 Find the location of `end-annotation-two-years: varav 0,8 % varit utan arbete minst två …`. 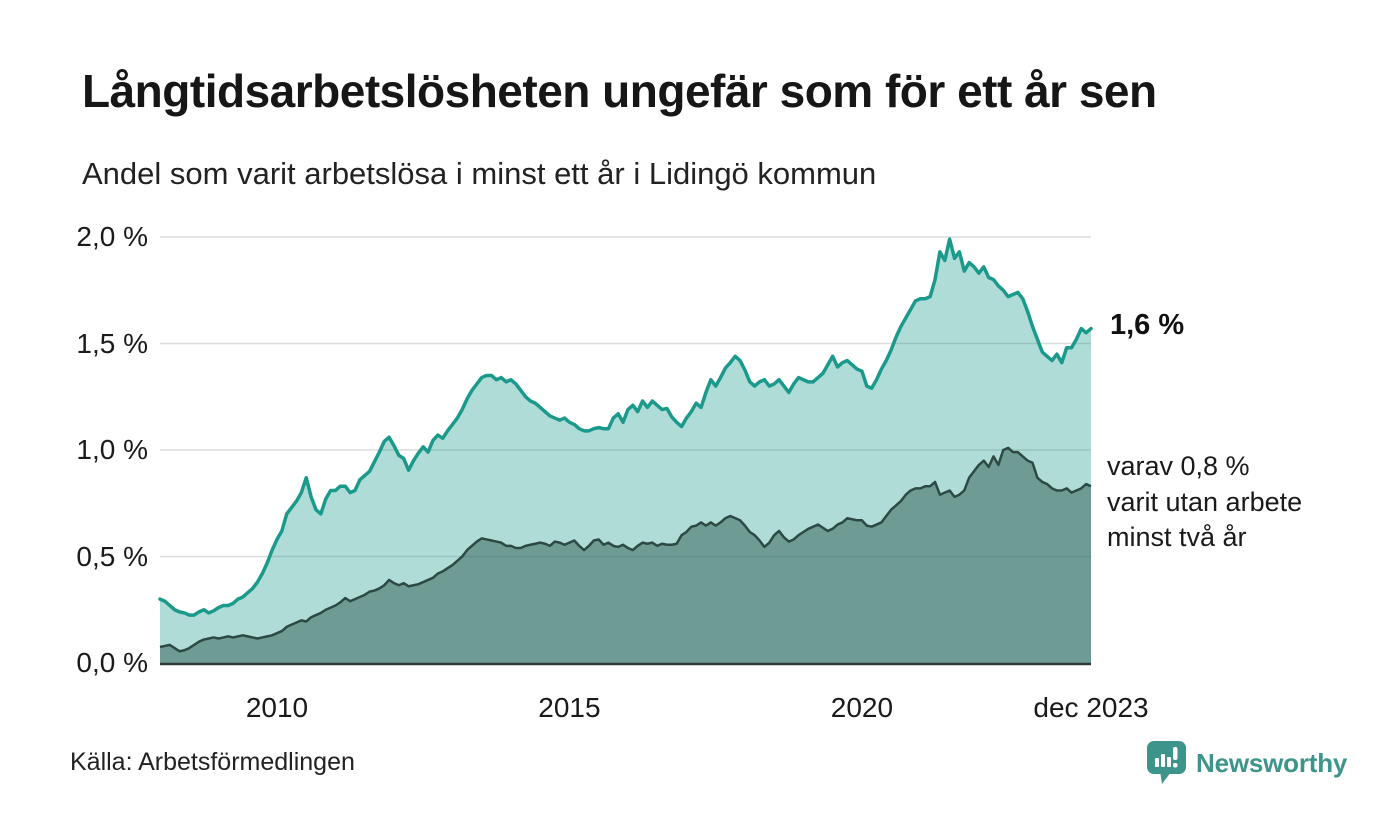

end-annotation-two-years: varav 0,8 % varit utan arbete minst två … is located at coordinates (1204, 502).